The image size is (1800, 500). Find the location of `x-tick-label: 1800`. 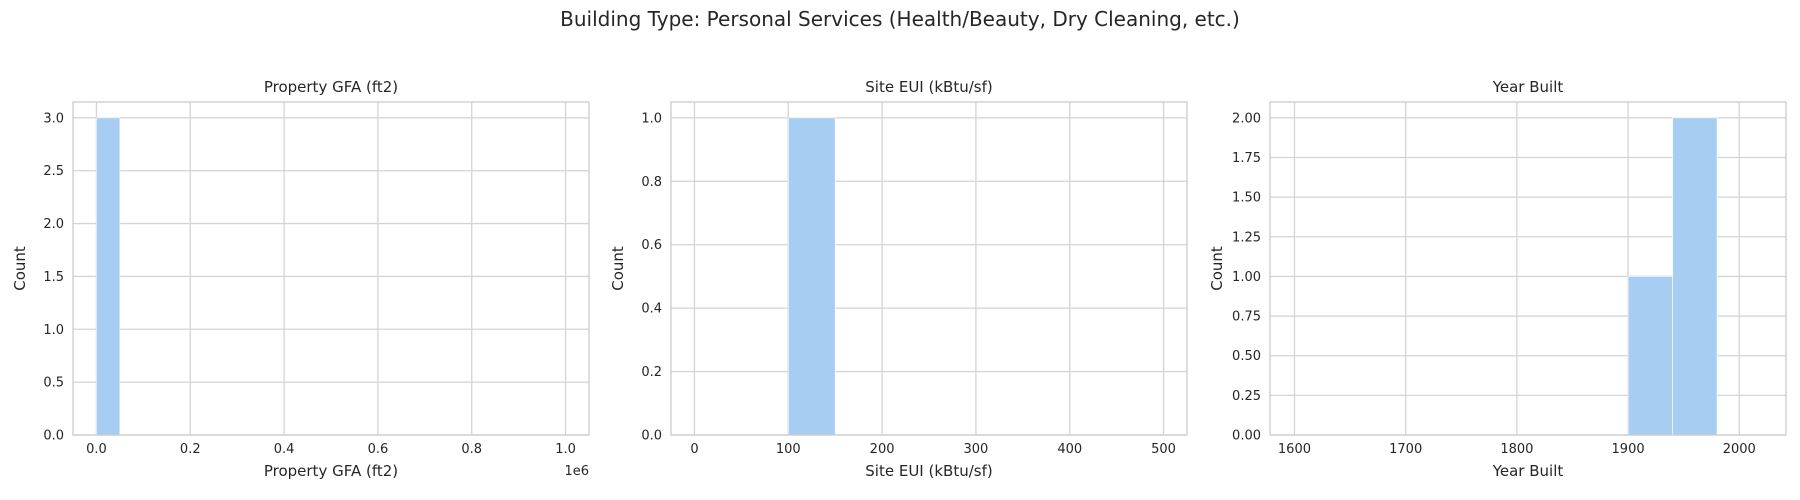

x-tick-label: 1800 is located at coordinates (1516, 449).